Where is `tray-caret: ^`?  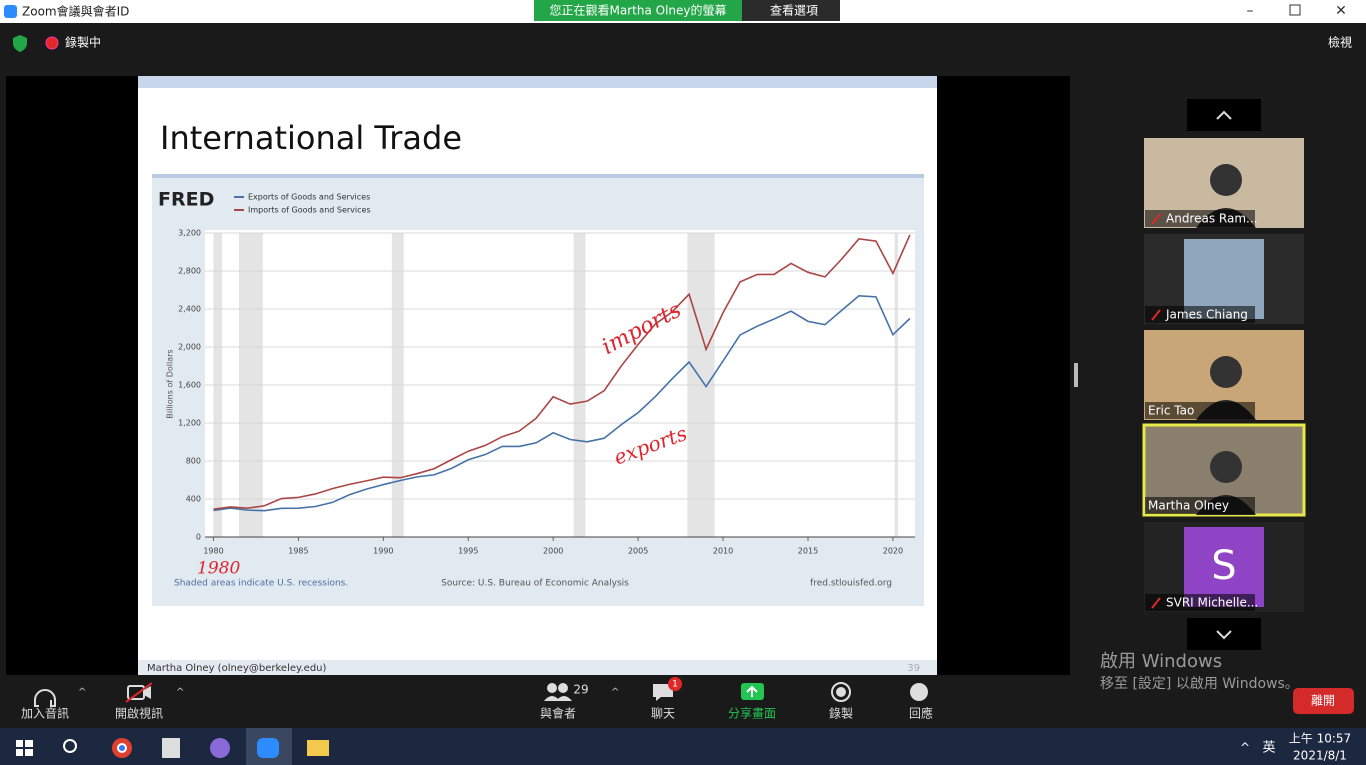 tray-caret: ^ is located at coordinates (1245, 748).